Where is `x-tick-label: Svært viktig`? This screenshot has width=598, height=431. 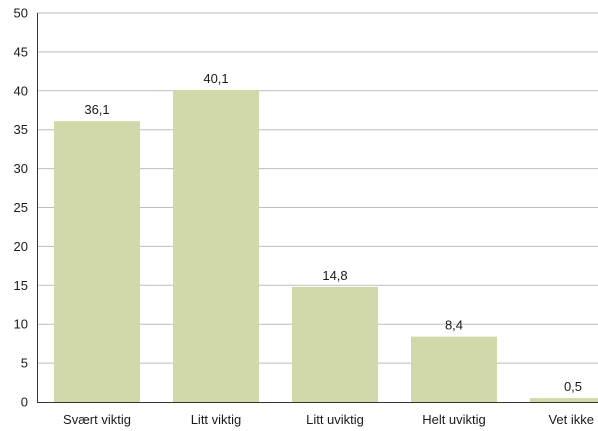 x-tick-label: Svært viktig is located at coordinates (97, 419).